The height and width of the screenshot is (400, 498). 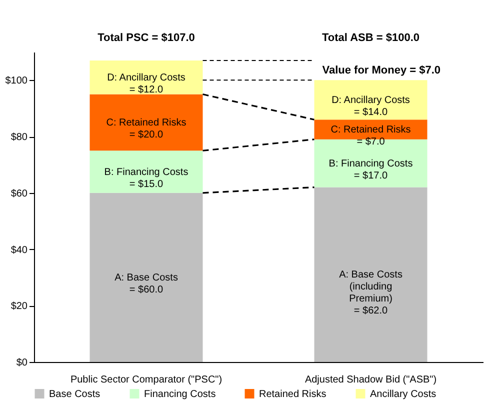 What do you see at coordinates (146, 380) in the screenshot?
I see `x-tick-label: Public Sector Comparator ("PSC")` at bounding box center [146, 380].